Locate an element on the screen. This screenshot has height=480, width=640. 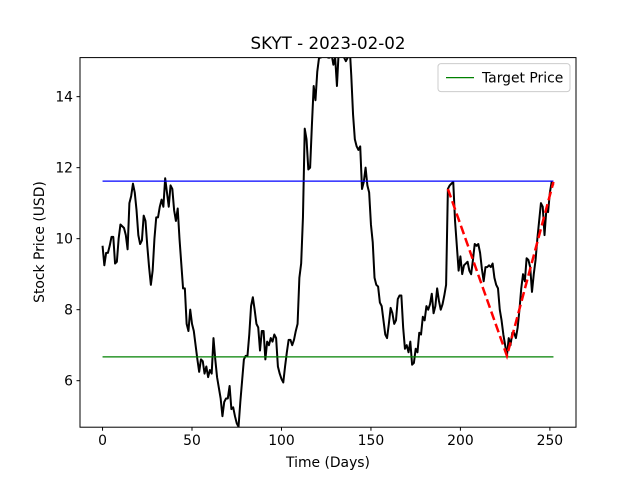
x-tick-label: 0 is located at coordinates (102, 441).